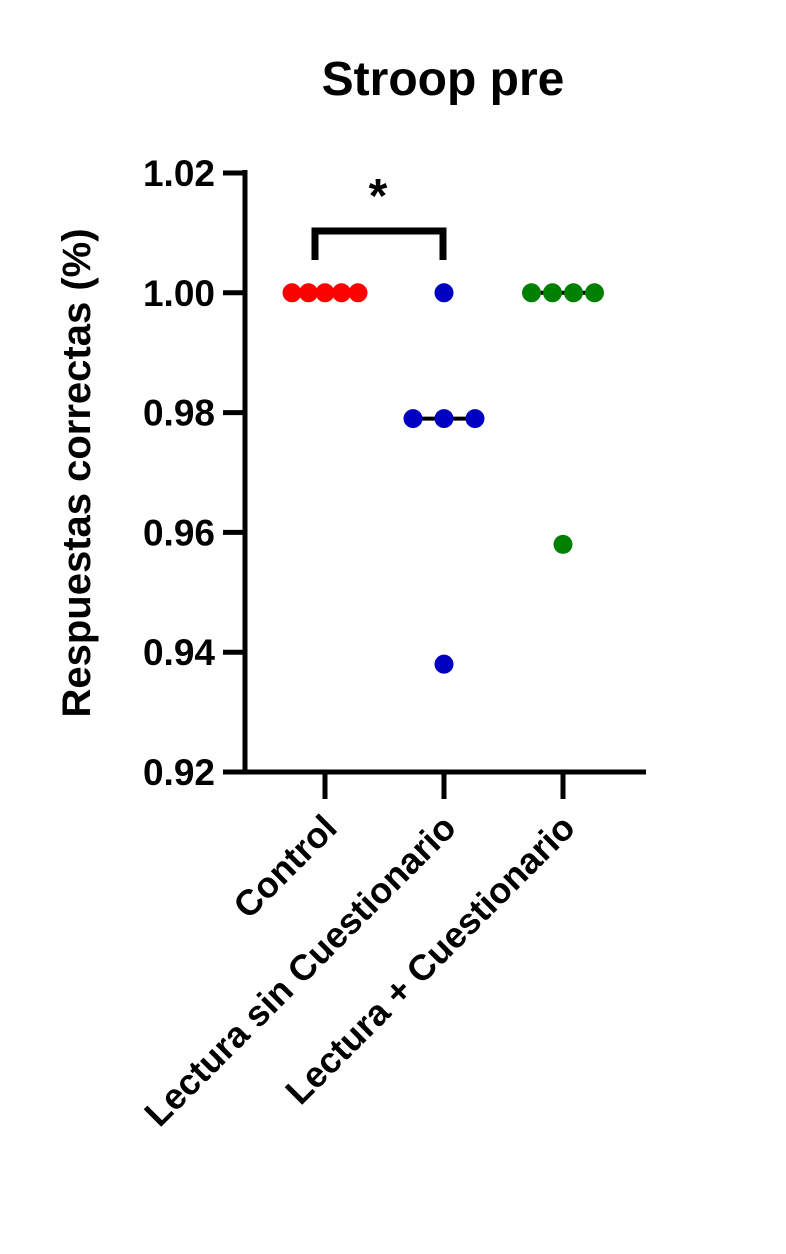 The image size is (786, 1254). Describe the element at coordinates (284, 866) in the screenshot. I see `x-tick-label: Control` at that location.